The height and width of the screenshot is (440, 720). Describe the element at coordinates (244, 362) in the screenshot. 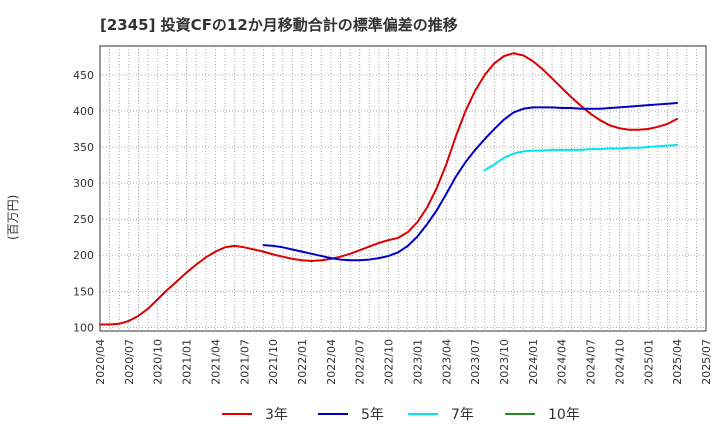

I see `x-tick-label: 2021/07` at that location.